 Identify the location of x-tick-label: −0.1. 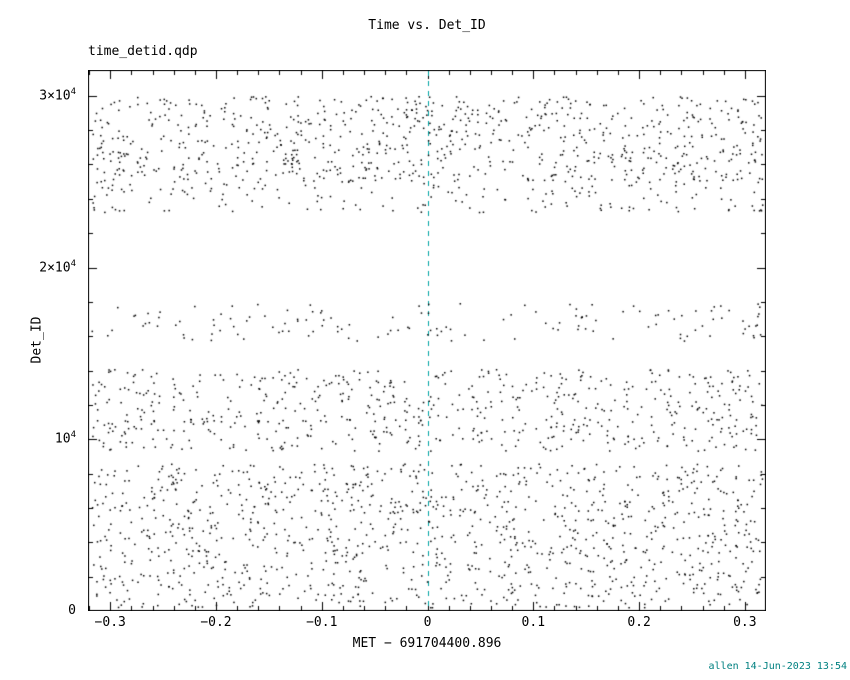
(322, 622).